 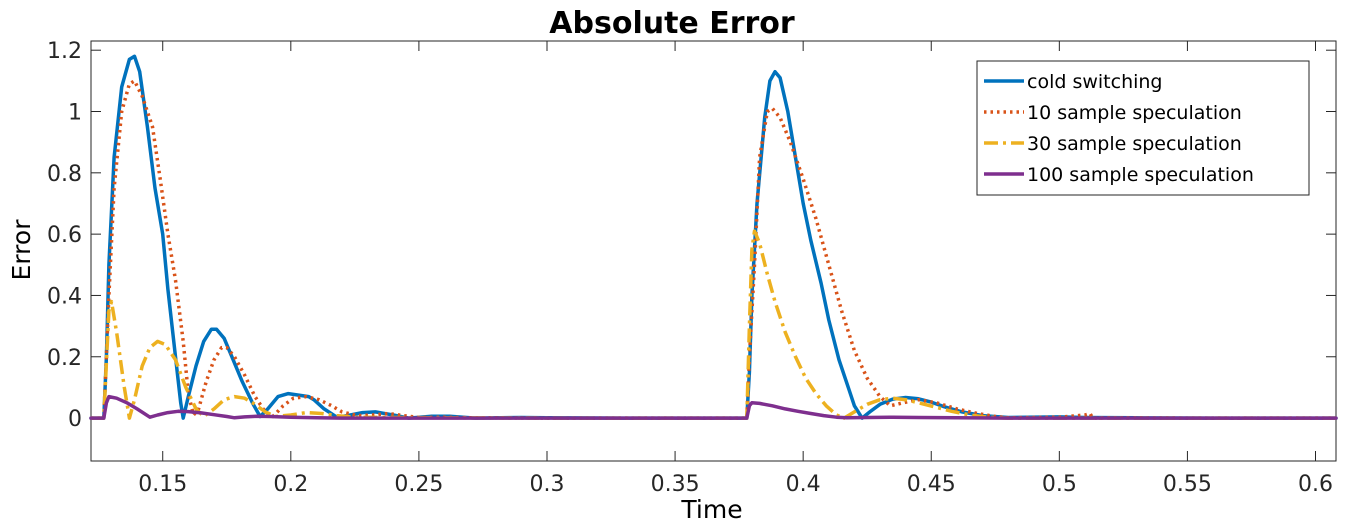 What do you see at coordinates (1134, 113) in the screenshot?
I see `legend-label: 10 sample speculation` at bounding box center [1134, 113].